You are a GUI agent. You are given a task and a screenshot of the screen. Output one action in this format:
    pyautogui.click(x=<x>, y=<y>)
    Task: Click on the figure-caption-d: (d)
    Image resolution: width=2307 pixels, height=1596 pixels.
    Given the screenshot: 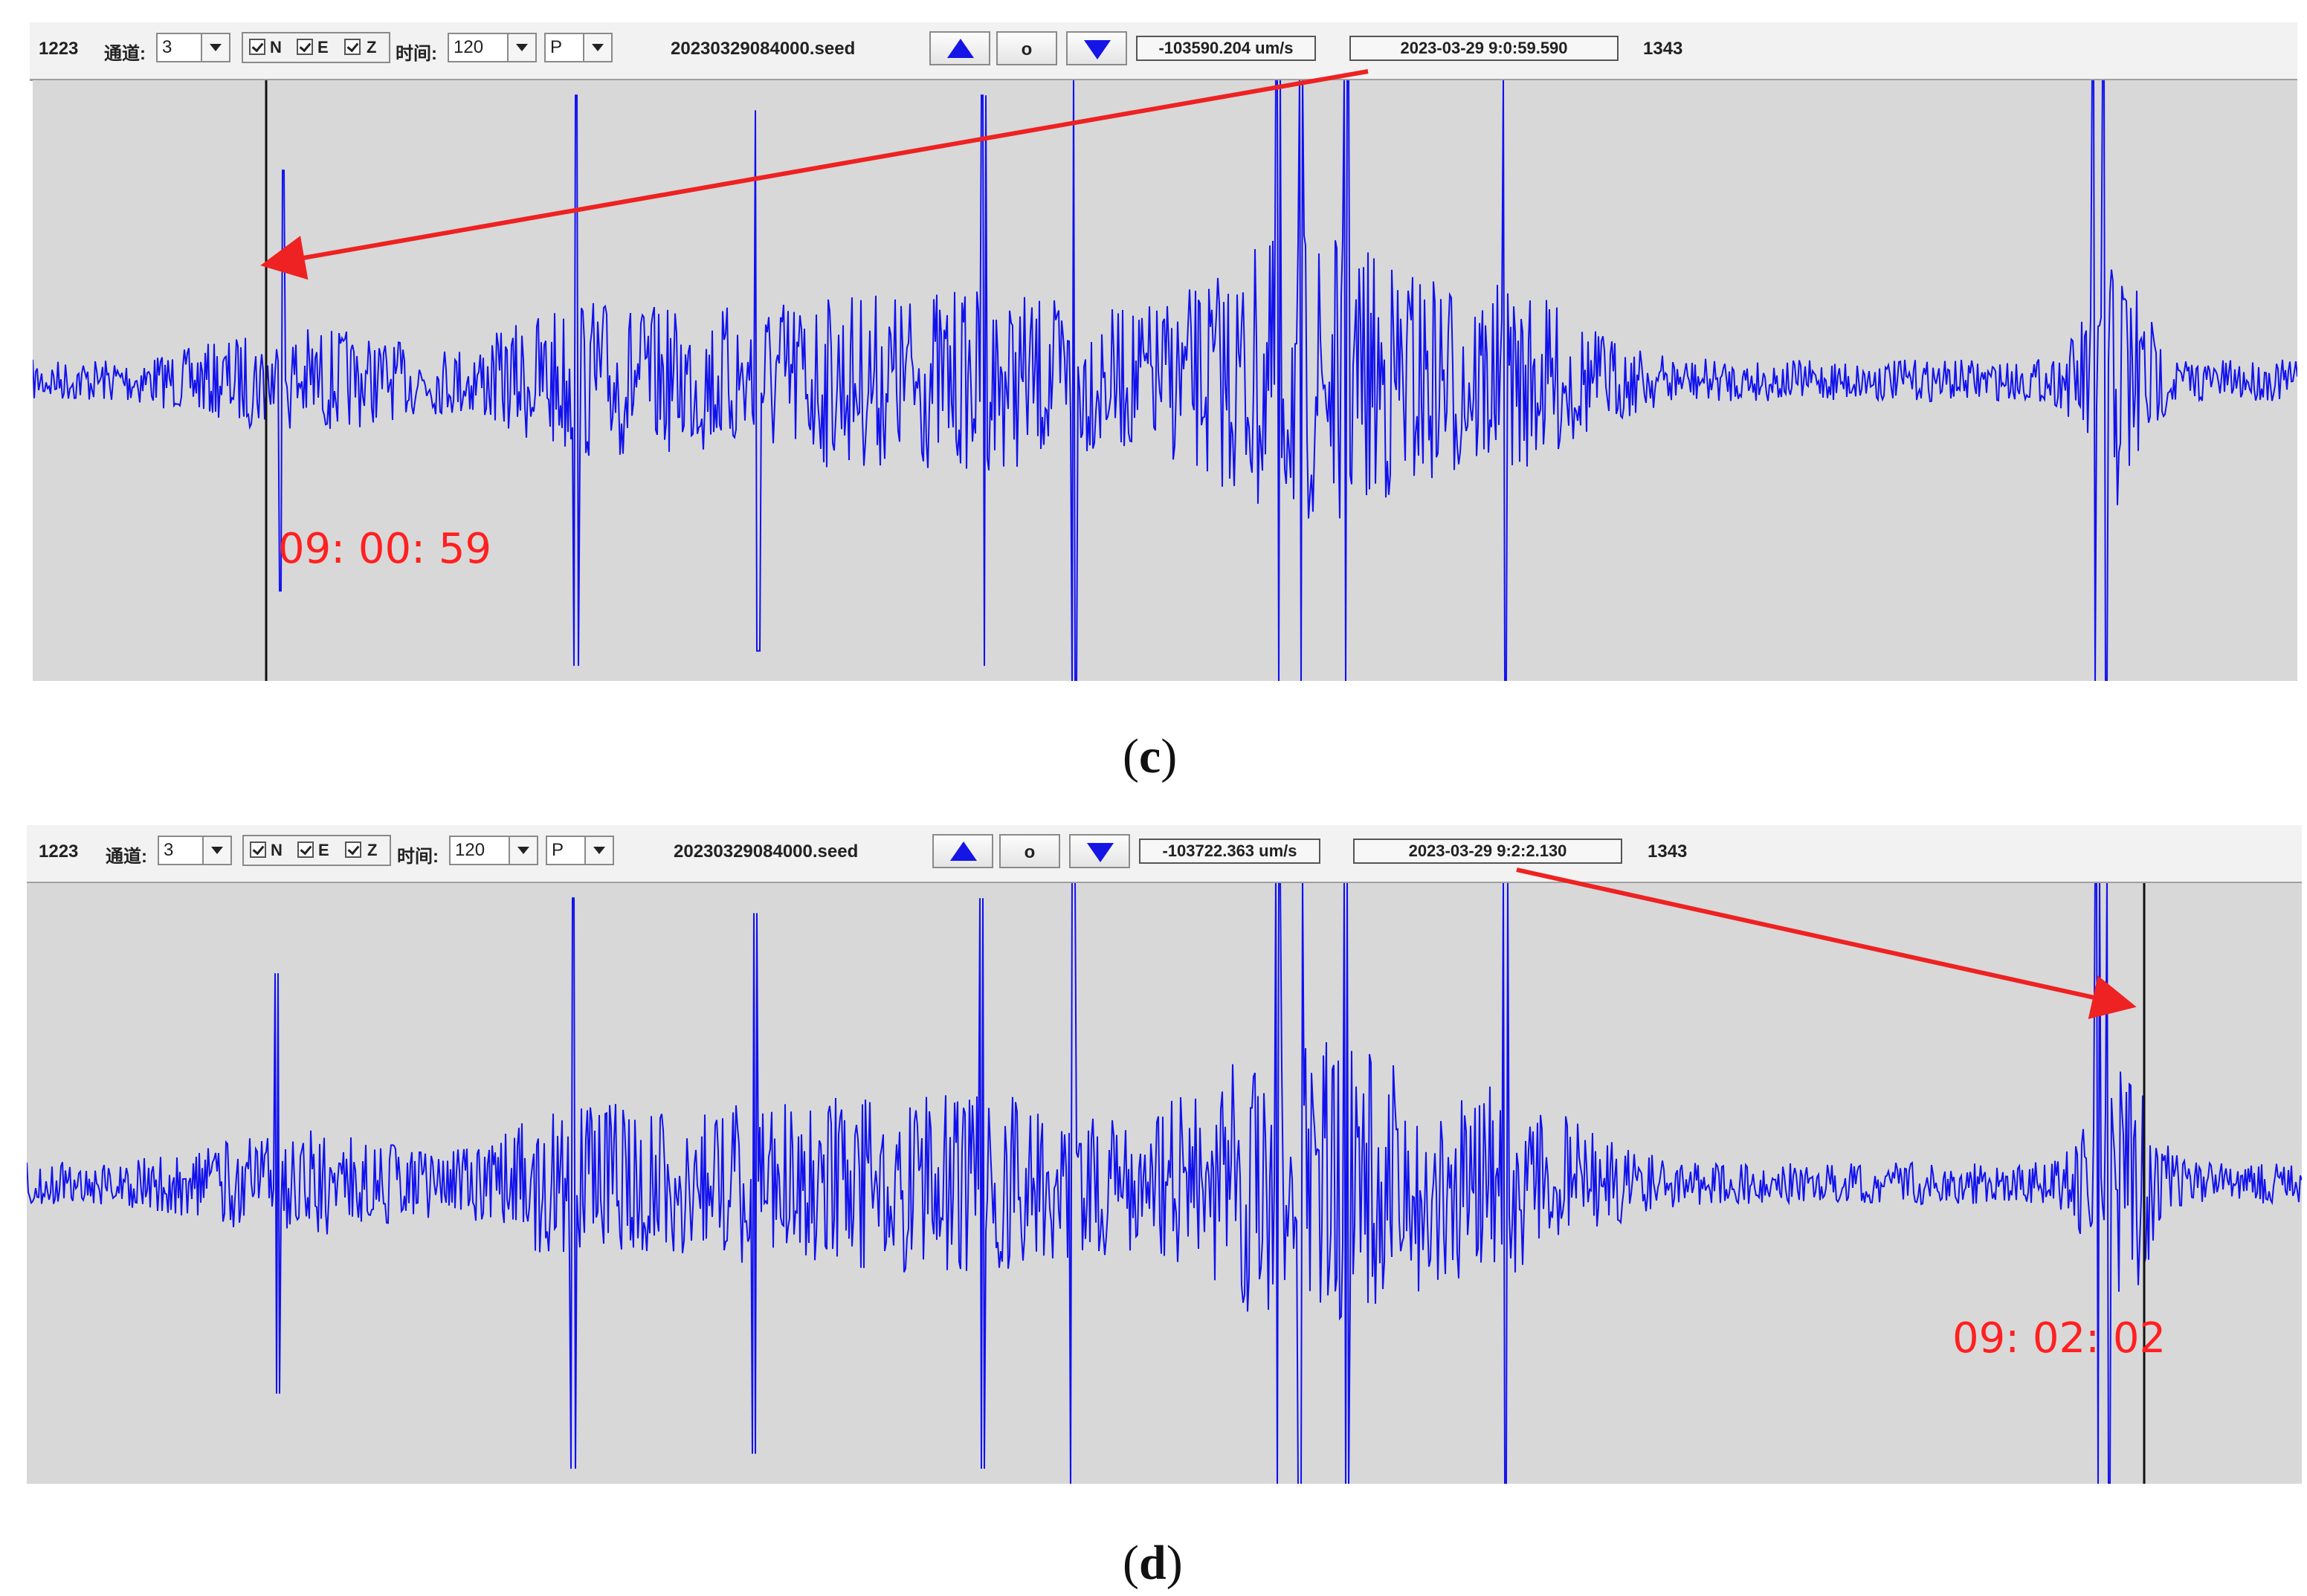 What is the action you would take?
    pyautogui.click(x=1153, y=1563)
    